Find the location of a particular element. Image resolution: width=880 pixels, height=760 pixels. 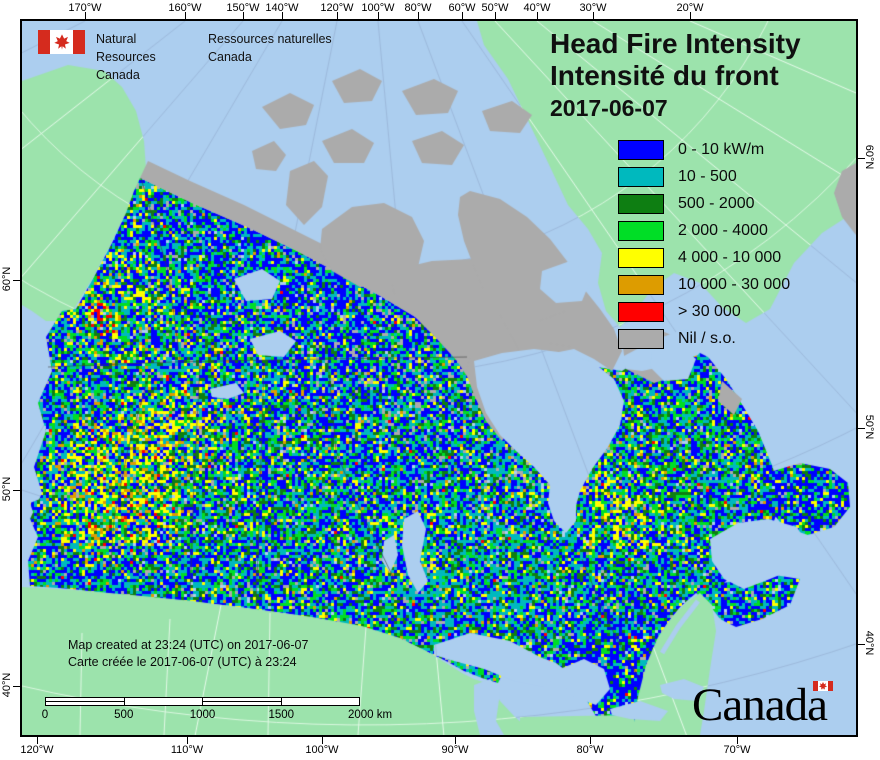

logo-en-line1: Natural Resources is located at coordinates (126, 48).